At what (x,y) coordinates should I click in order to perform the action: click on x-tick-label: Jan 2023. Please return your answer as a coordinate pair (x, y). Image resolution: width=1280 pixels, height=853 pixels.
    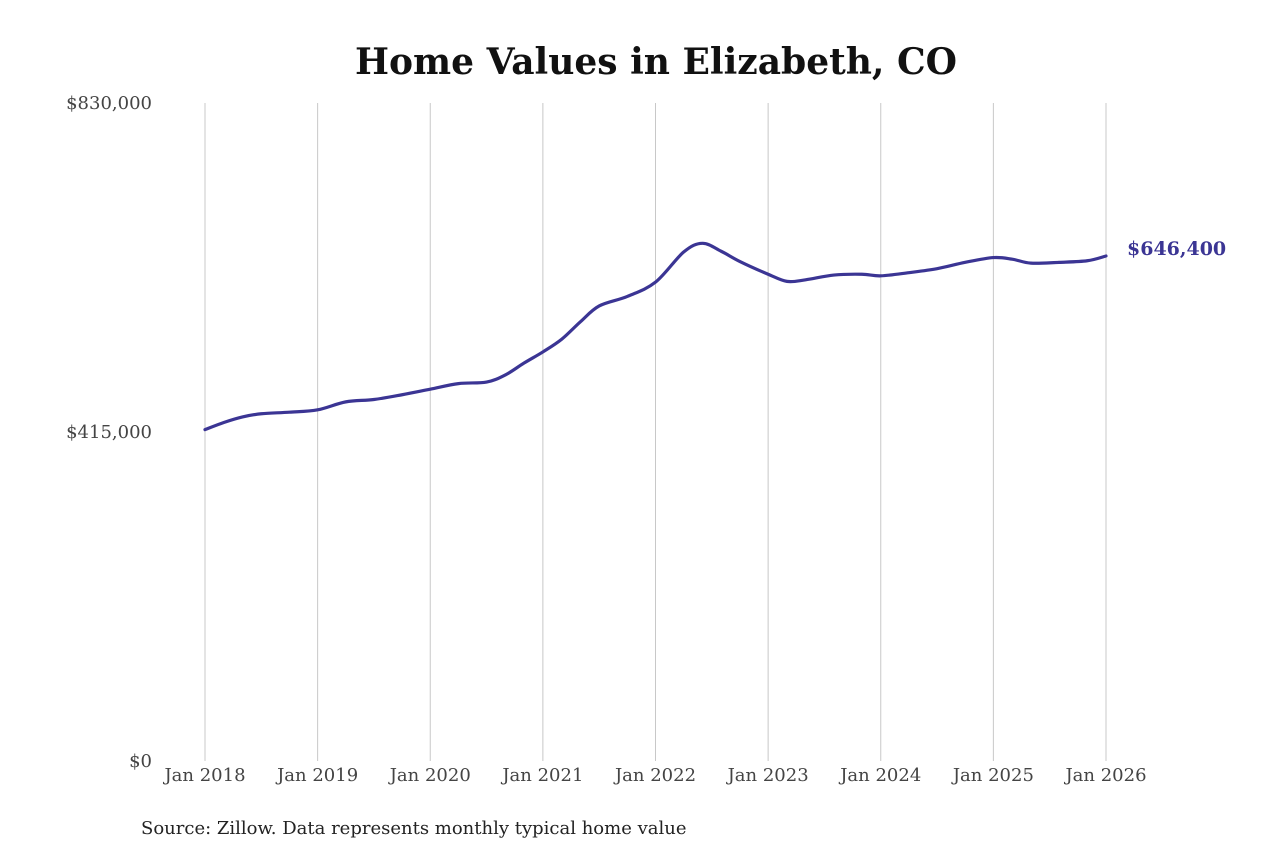
    Looking at the image, I should click on (767, 775).